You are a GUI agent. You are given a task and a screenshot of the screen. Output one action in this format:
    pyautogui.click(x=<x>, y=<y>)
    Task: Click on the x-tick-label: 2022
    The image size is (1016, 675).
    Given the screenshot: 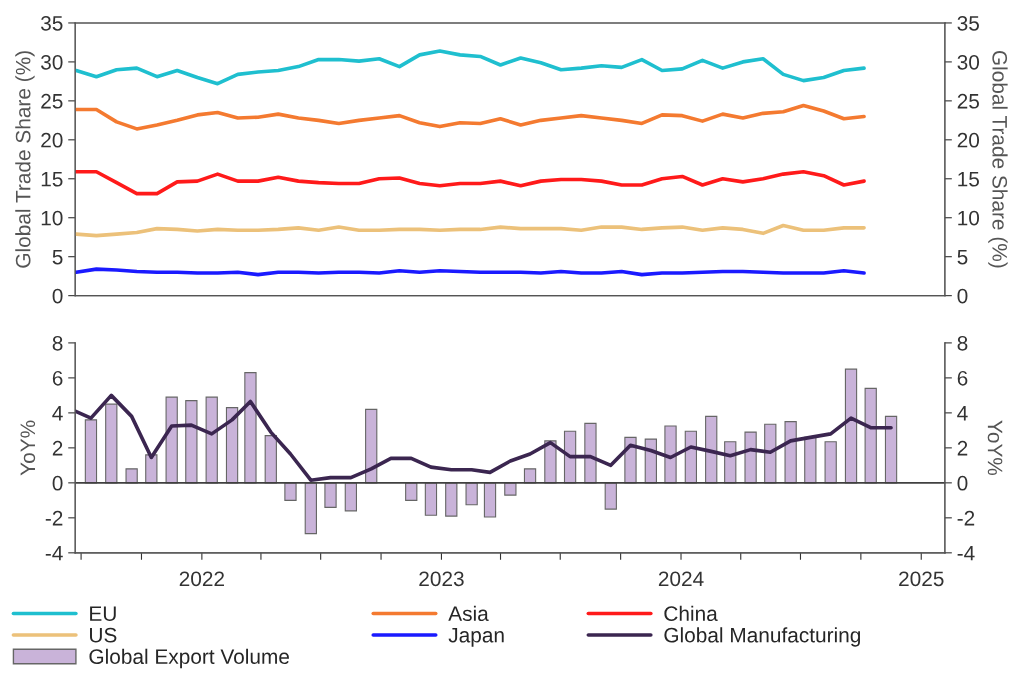 What is the action you would take?
    pyautogui.click(x=201, y=579)
    